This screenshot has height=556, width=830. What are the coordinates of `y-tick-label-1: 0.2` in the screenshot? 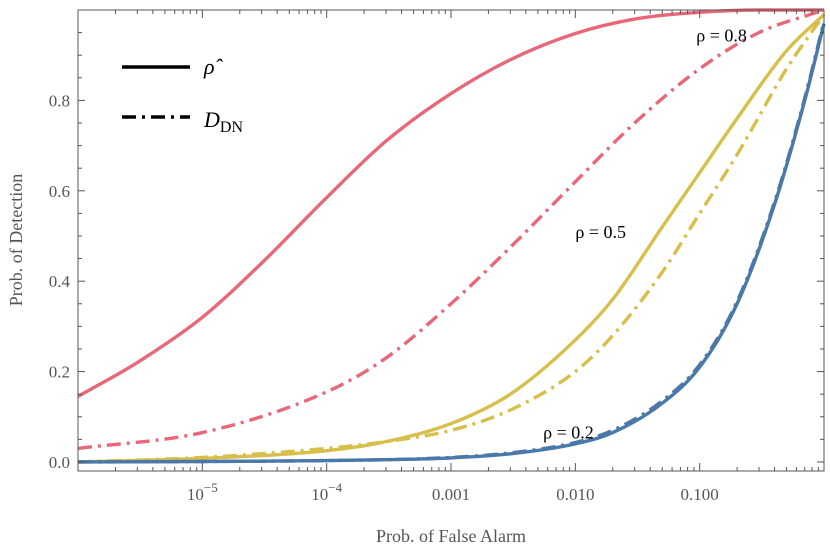 It's located at (59, 372).